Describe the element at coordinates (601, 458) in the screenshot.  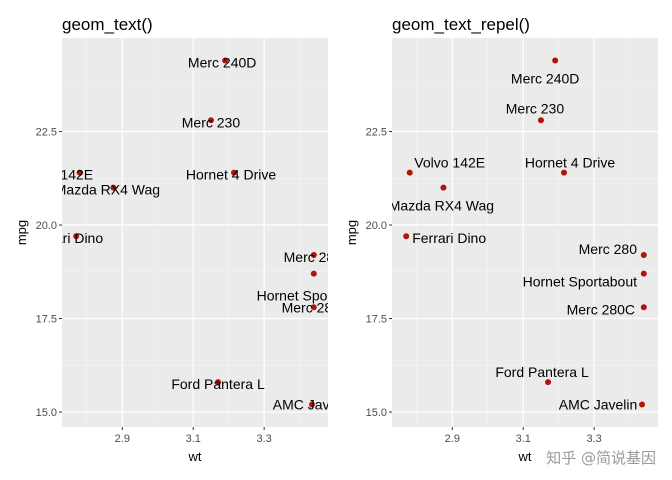
I see `watermark: 知乎 @简说基因` at that location.